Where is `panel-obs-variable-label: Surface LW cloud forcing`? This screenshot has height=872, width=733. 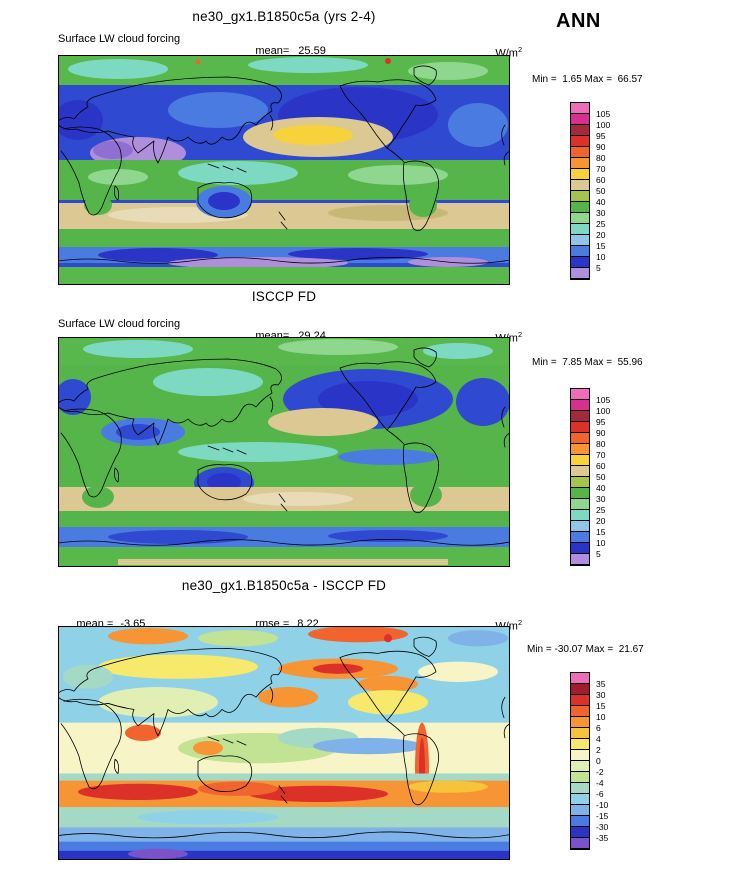
panel-obs-variable-label: Surface LW cloud forcing is located at coordinates (119, 324).